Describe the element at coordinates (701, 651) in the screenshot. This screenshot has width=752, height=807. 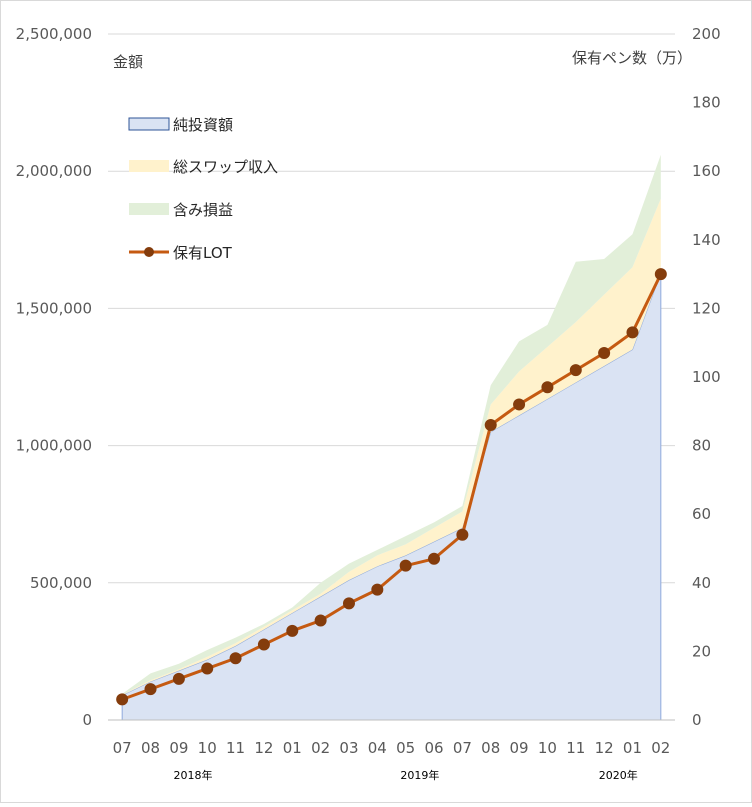
I see `y-right-tick-label: 20` at that location.